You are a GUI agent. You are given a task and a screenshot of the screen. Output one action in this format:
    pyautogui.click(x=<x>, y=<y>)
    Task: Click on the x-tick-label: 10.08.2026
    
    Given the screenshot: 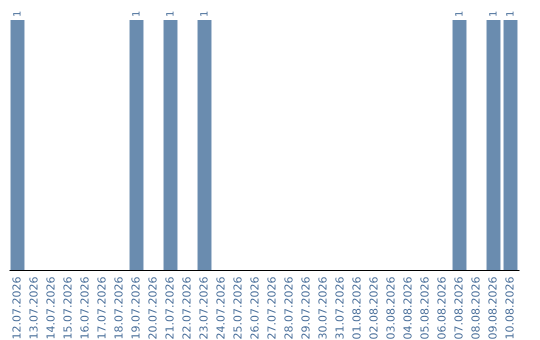 What is the action you would take?
    pyautogui.click(x=510, y=308)
    